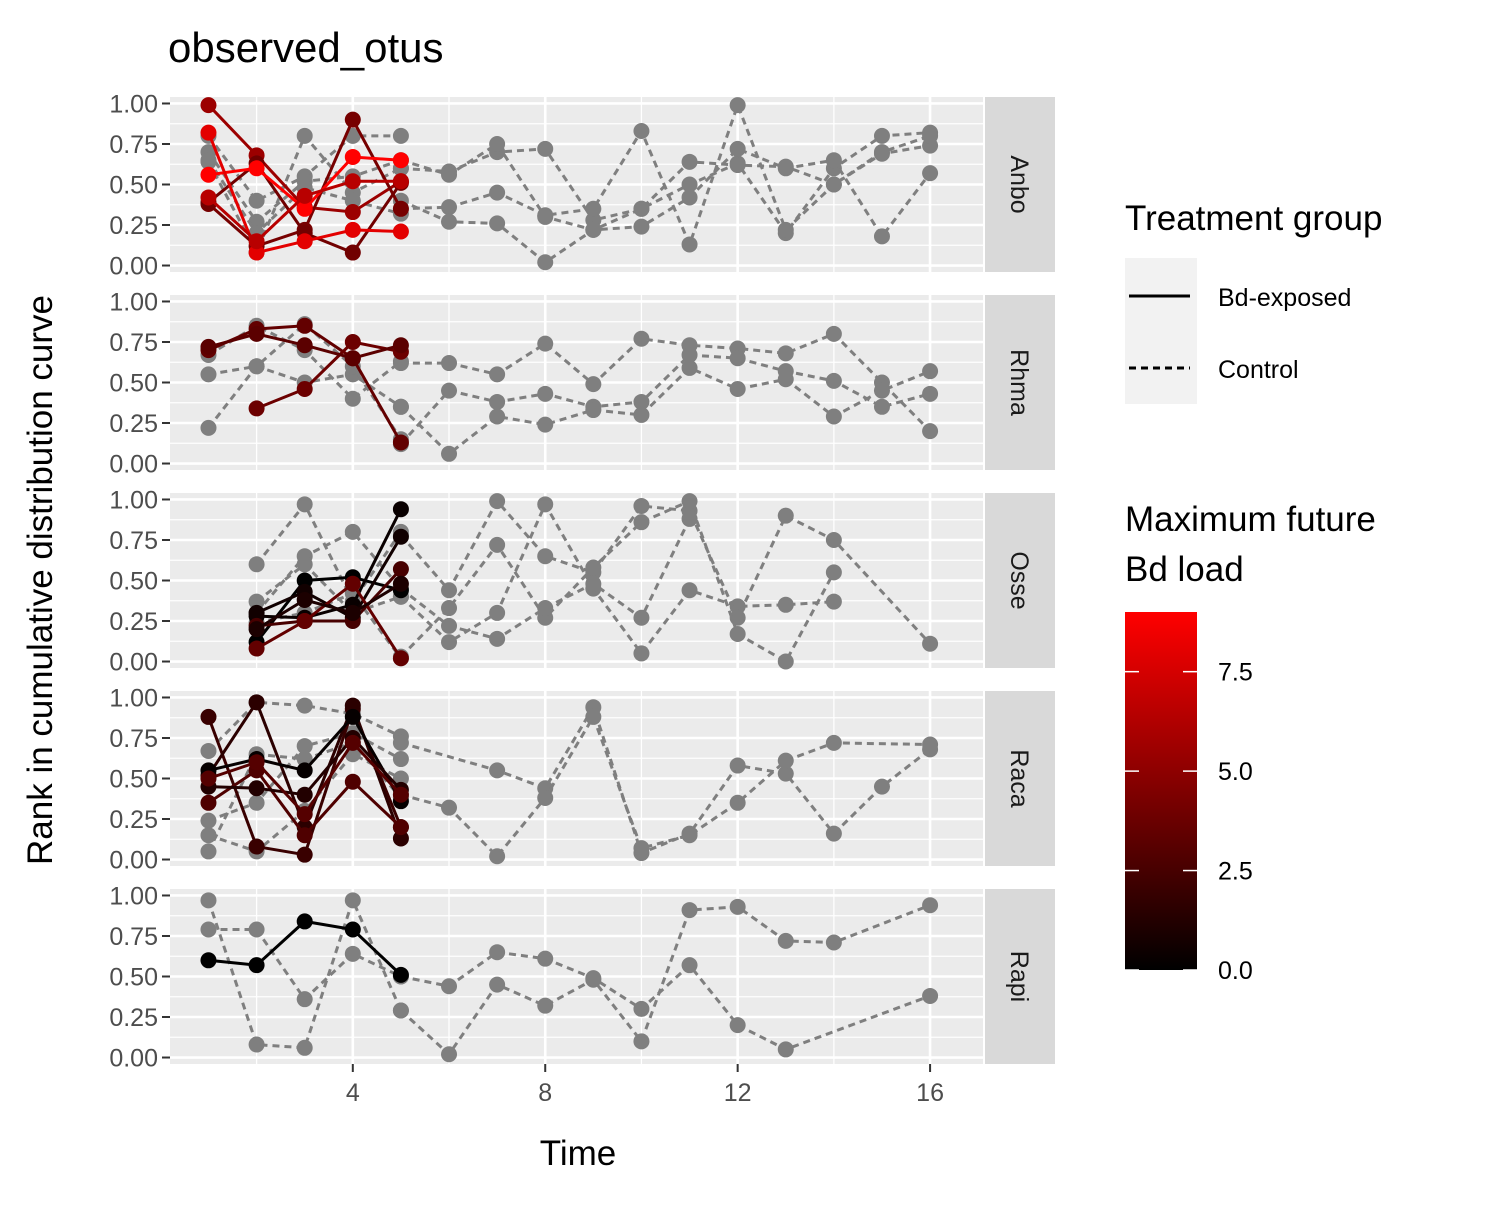 The height and width of the screenshot is (1205, 1500). I want to click on chart-title: observed_otus, so click(306, 47).